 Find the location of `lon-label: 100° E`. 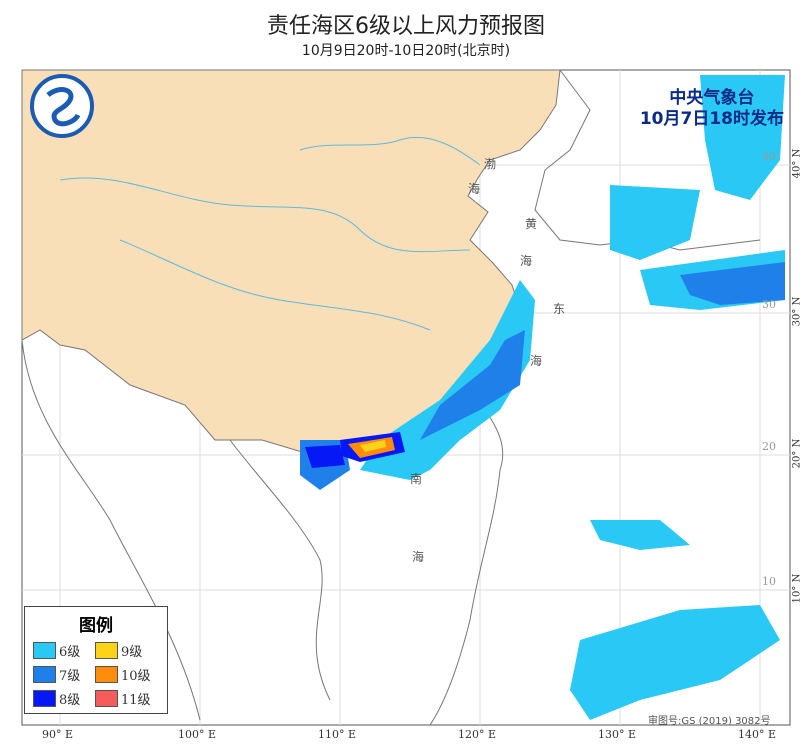

lon-label: 100° E is located at coordinates (197, 734).